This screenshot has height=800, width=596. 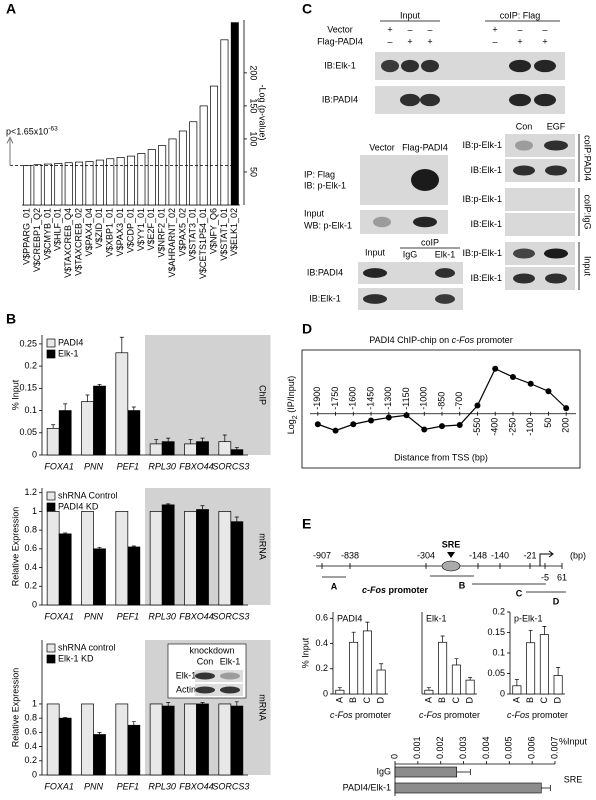 What do you see at coordinates (15, 708) in the screenshot?
I see `y-axis-label: Relative Expression` at bounding box center [15, 708].